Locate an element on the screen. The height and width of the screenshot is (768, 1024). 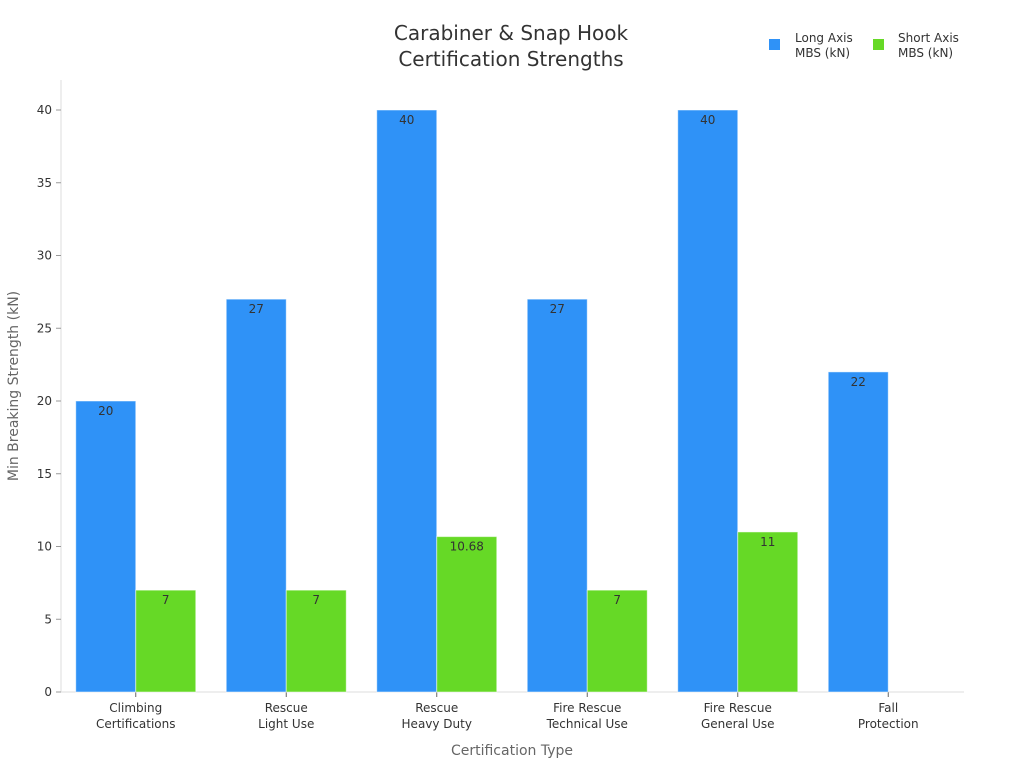
legend-label-long-axis-line-1: Long Axis is located at coordinates (824, 38).